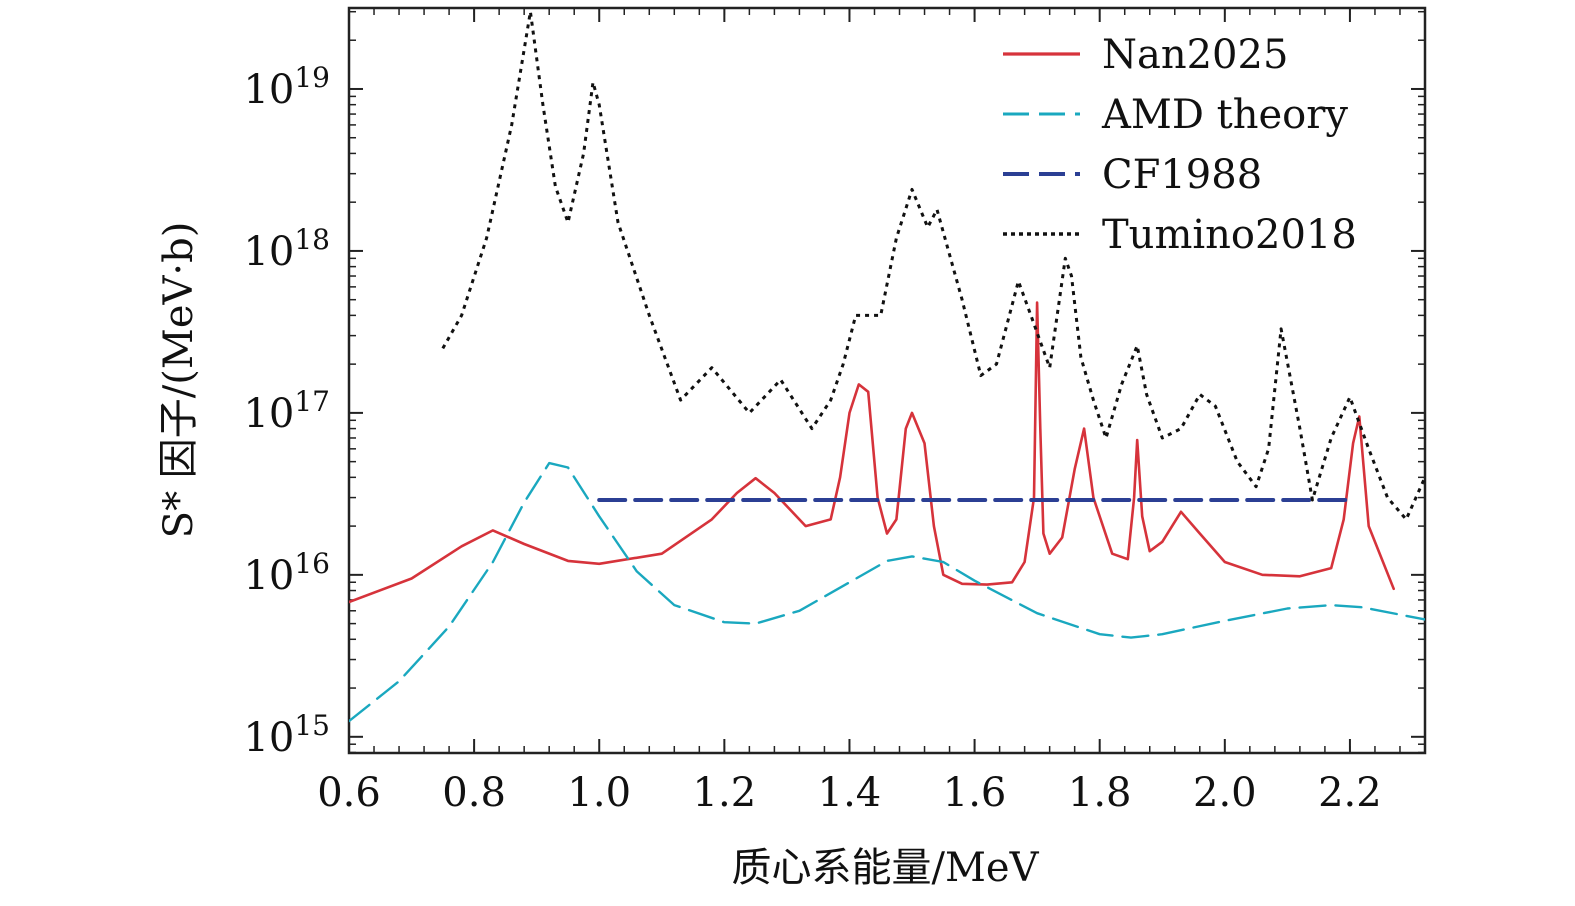 The height and width of the screenshot is (906, 1575). I want to click on x-tick-label: 1.2, so click(725, 793).